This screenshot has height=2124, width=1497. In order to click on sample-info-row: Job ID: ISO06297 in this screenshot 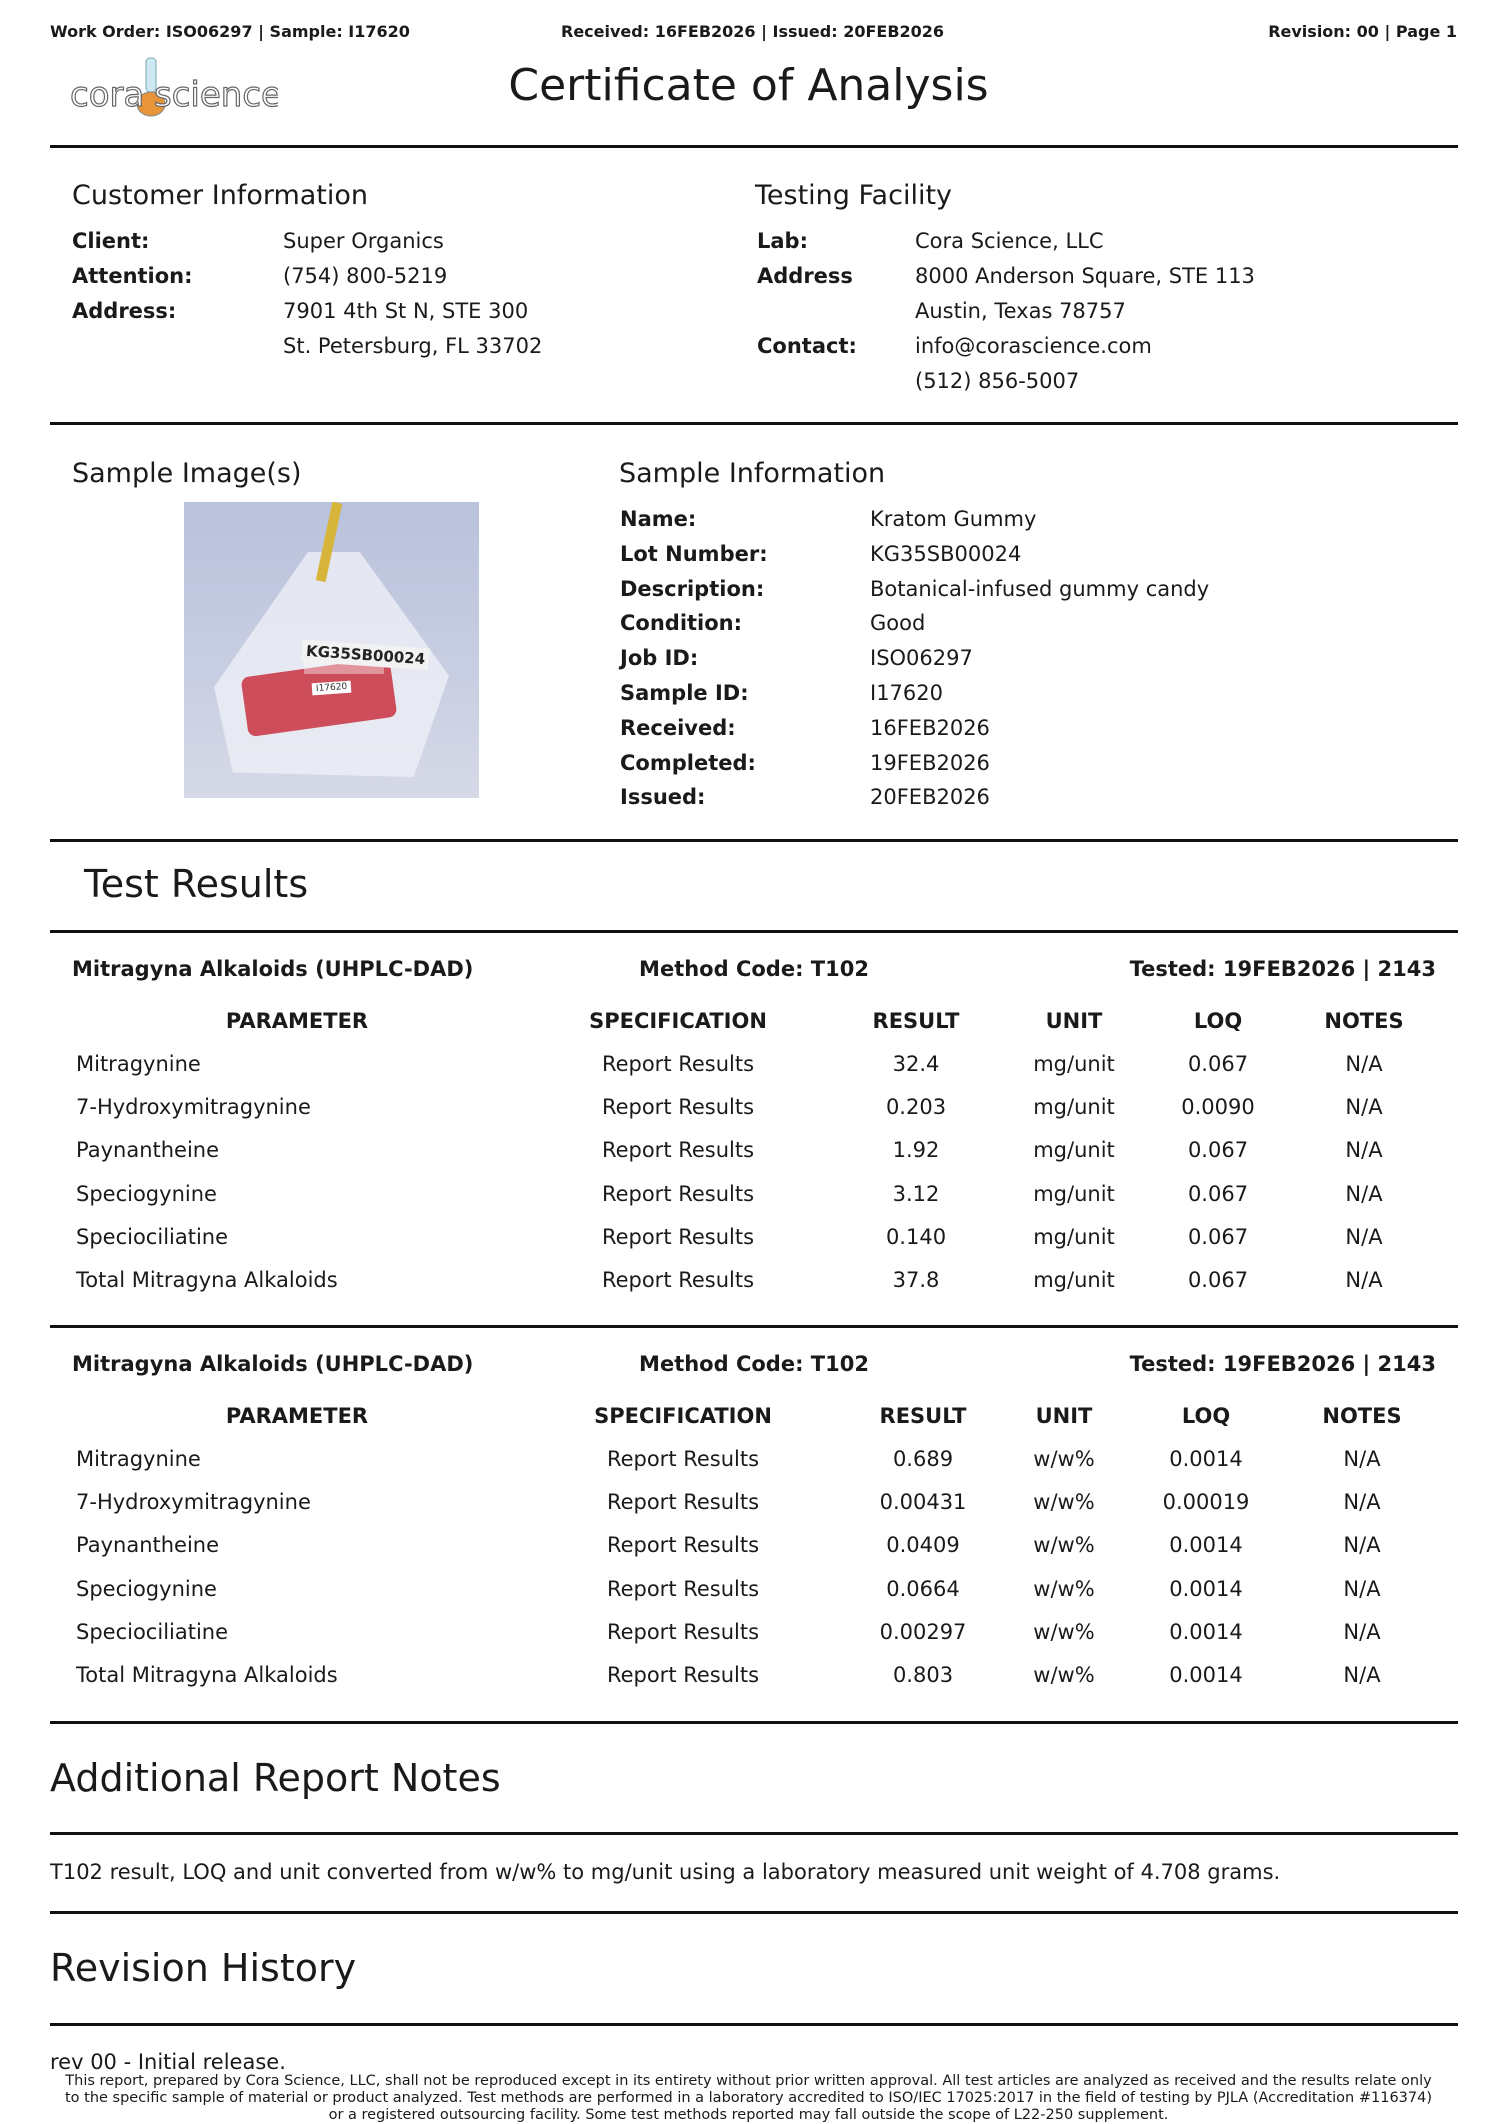, I will do `click(970, 658)`.